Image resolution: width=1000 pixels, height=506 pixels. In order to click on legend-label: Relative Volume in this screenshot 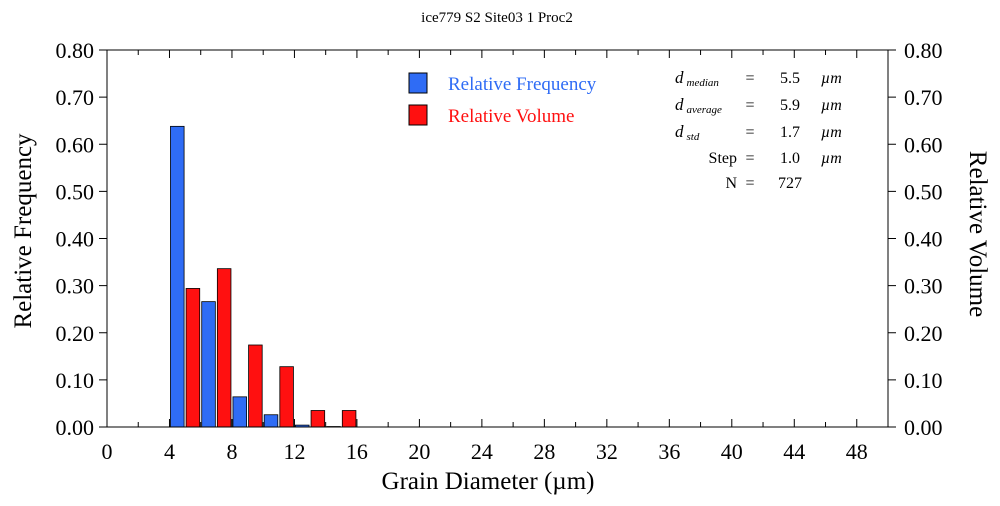, I will do `click(511, 116)`.